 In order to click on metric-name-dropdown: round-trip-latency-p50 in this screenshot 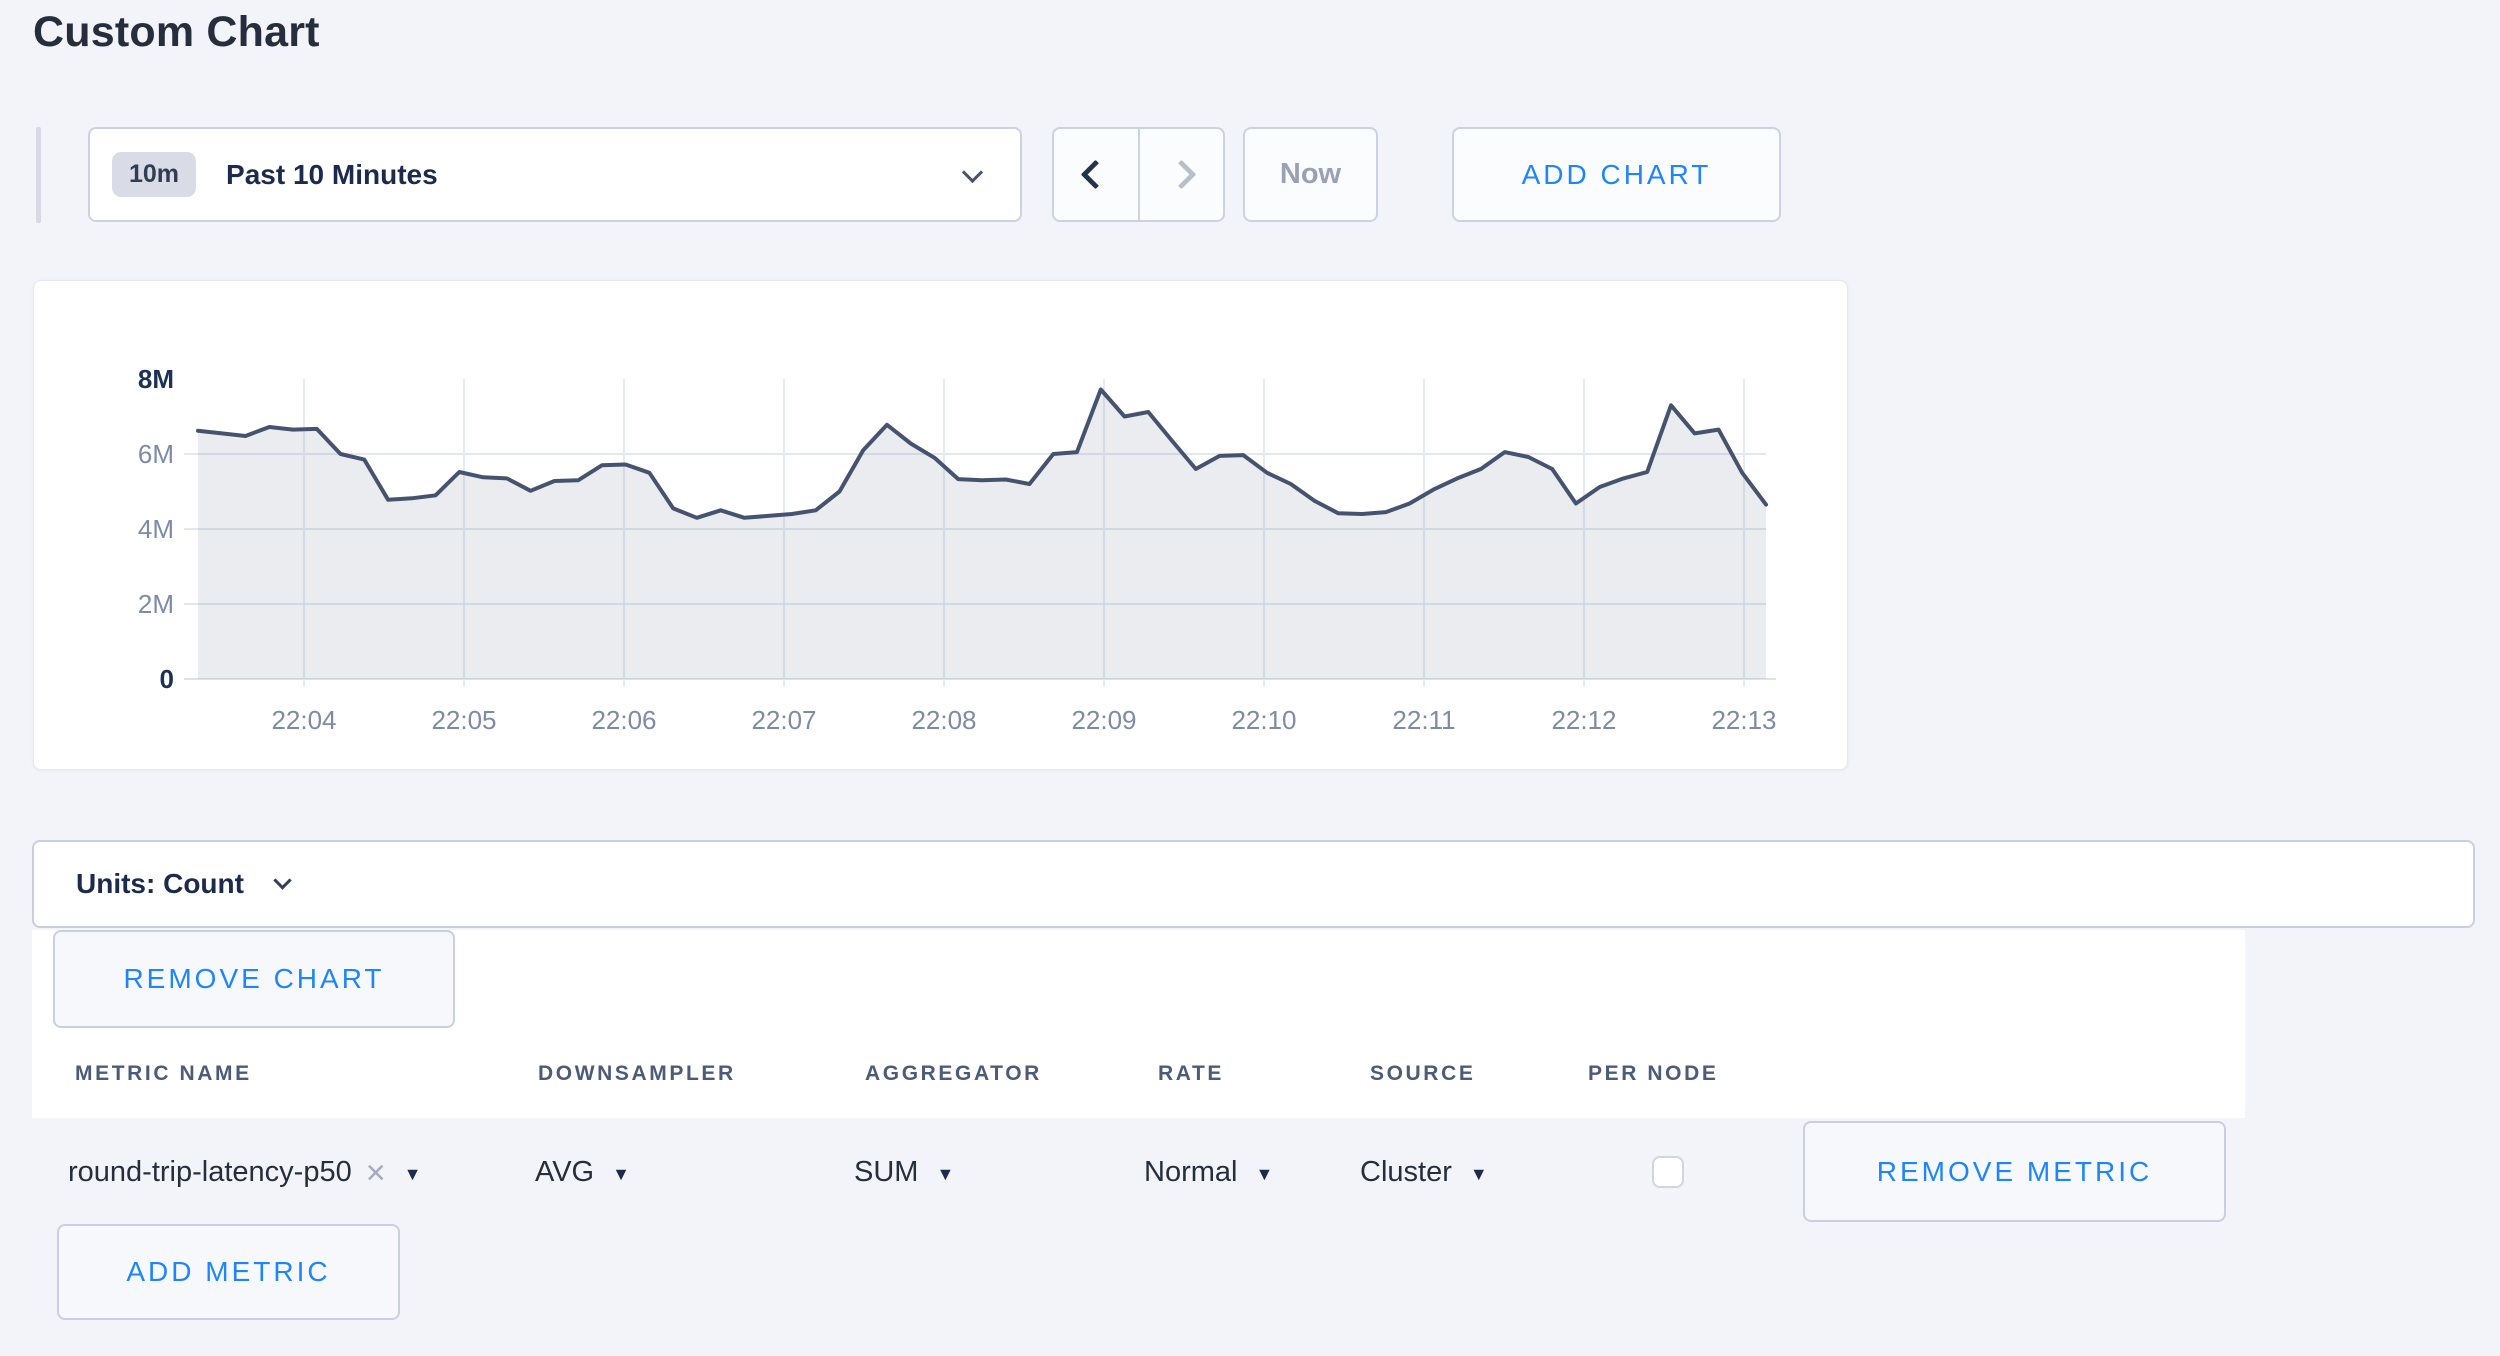, I will do `click(244, 1172)`.